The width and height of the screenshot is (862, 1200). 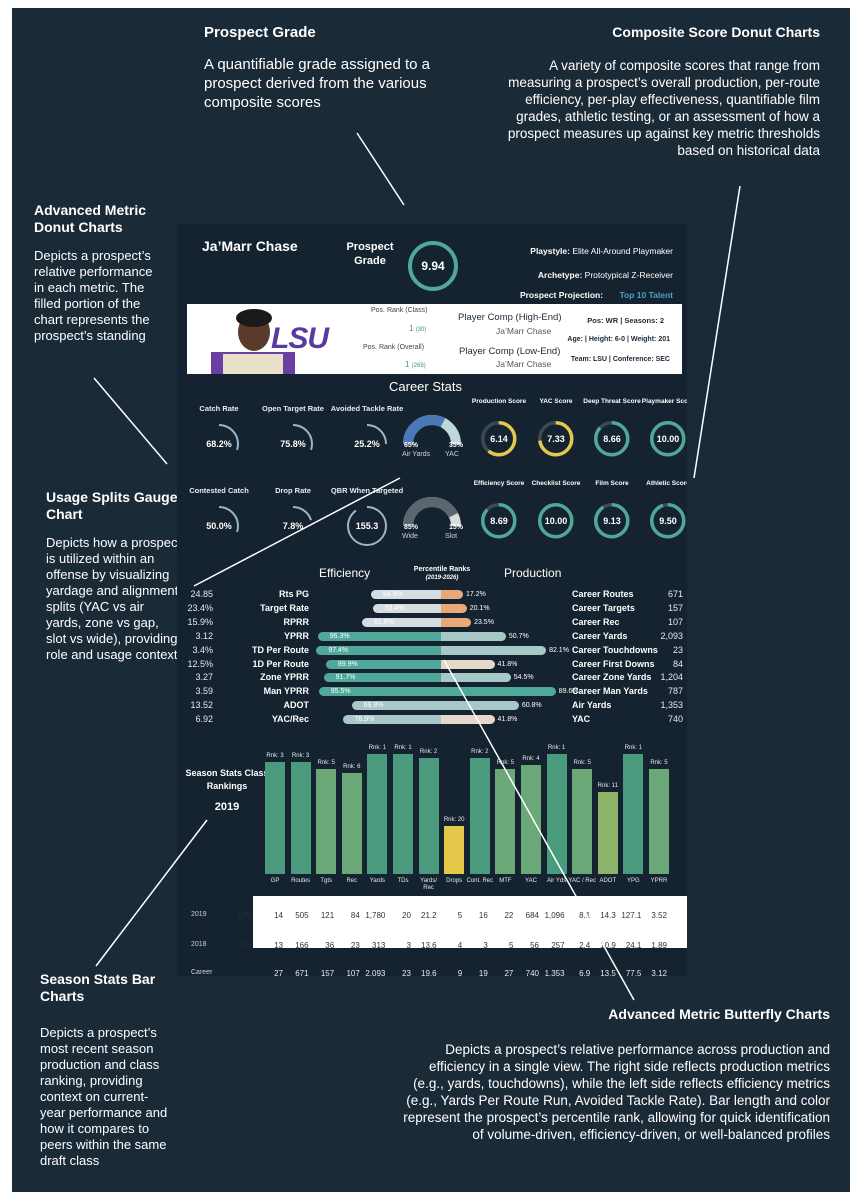 I want to click on season-table-cell: 24.1, so click(x=633, y=945).